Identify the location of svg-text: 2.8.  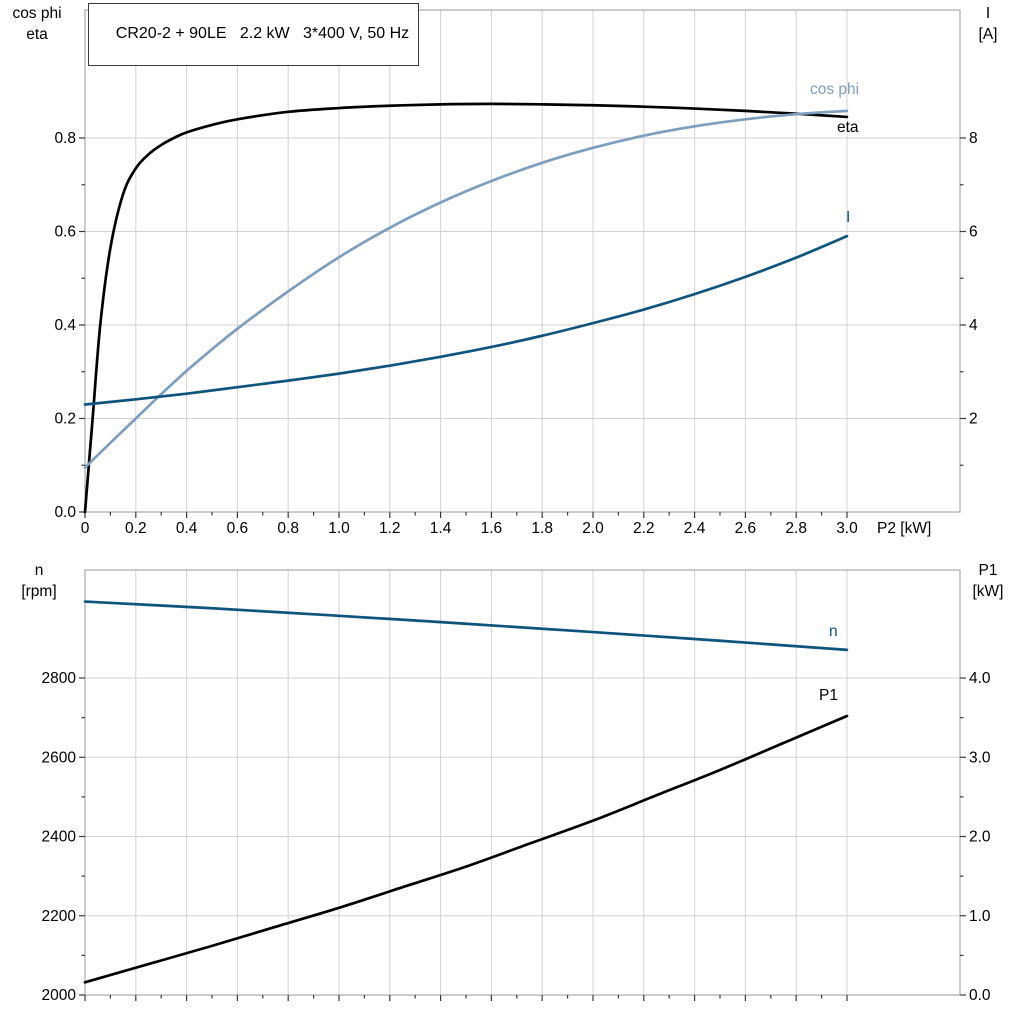
(796, 528).